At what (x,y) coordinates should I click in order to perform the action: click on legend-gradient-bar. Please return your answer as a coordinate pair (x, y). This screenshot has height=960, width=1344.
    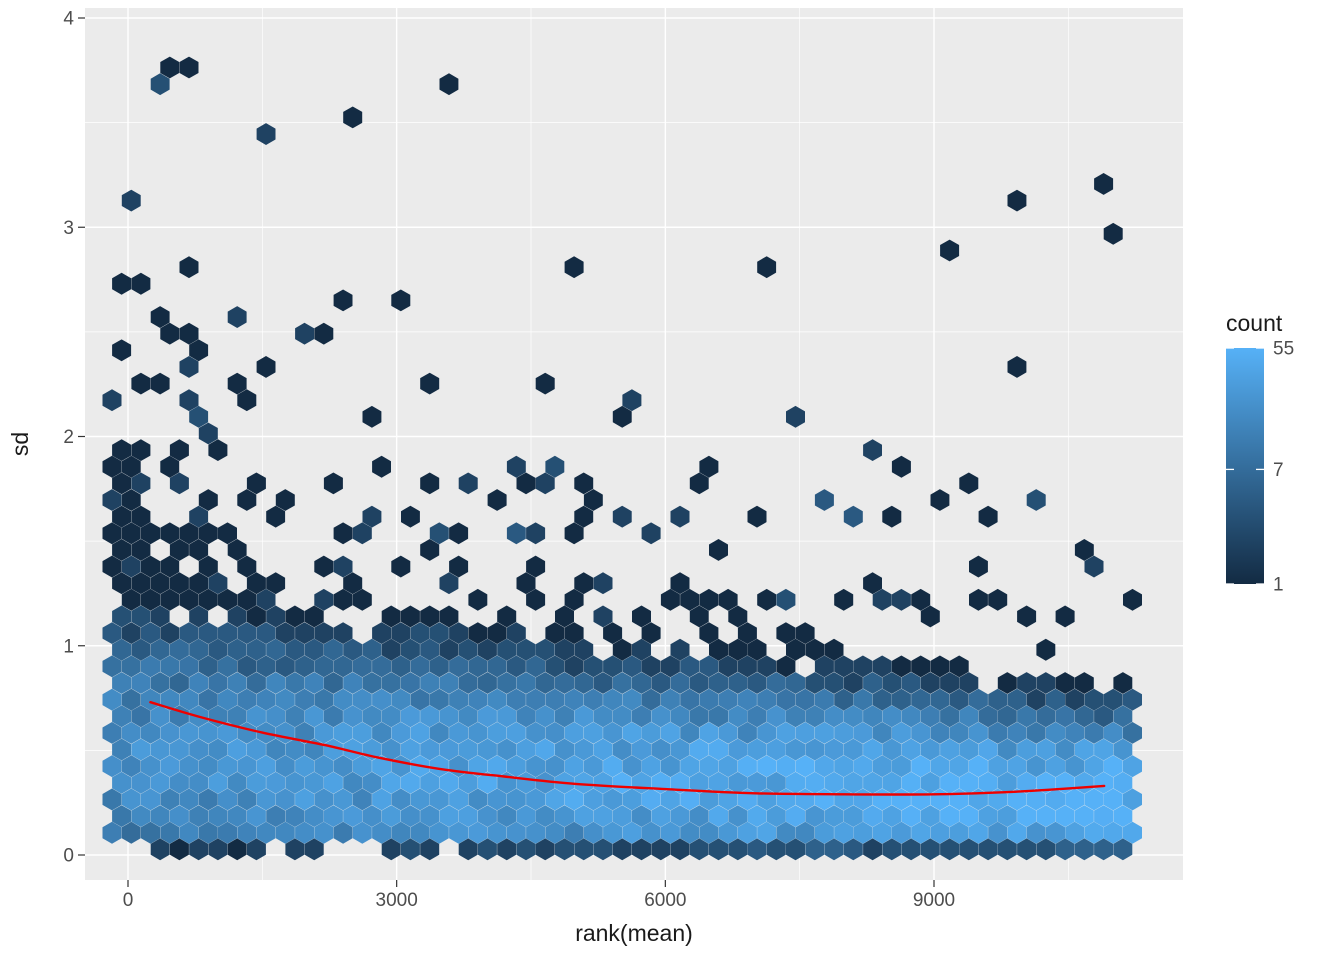
    Looking at the image, I should click on (1245, 466).